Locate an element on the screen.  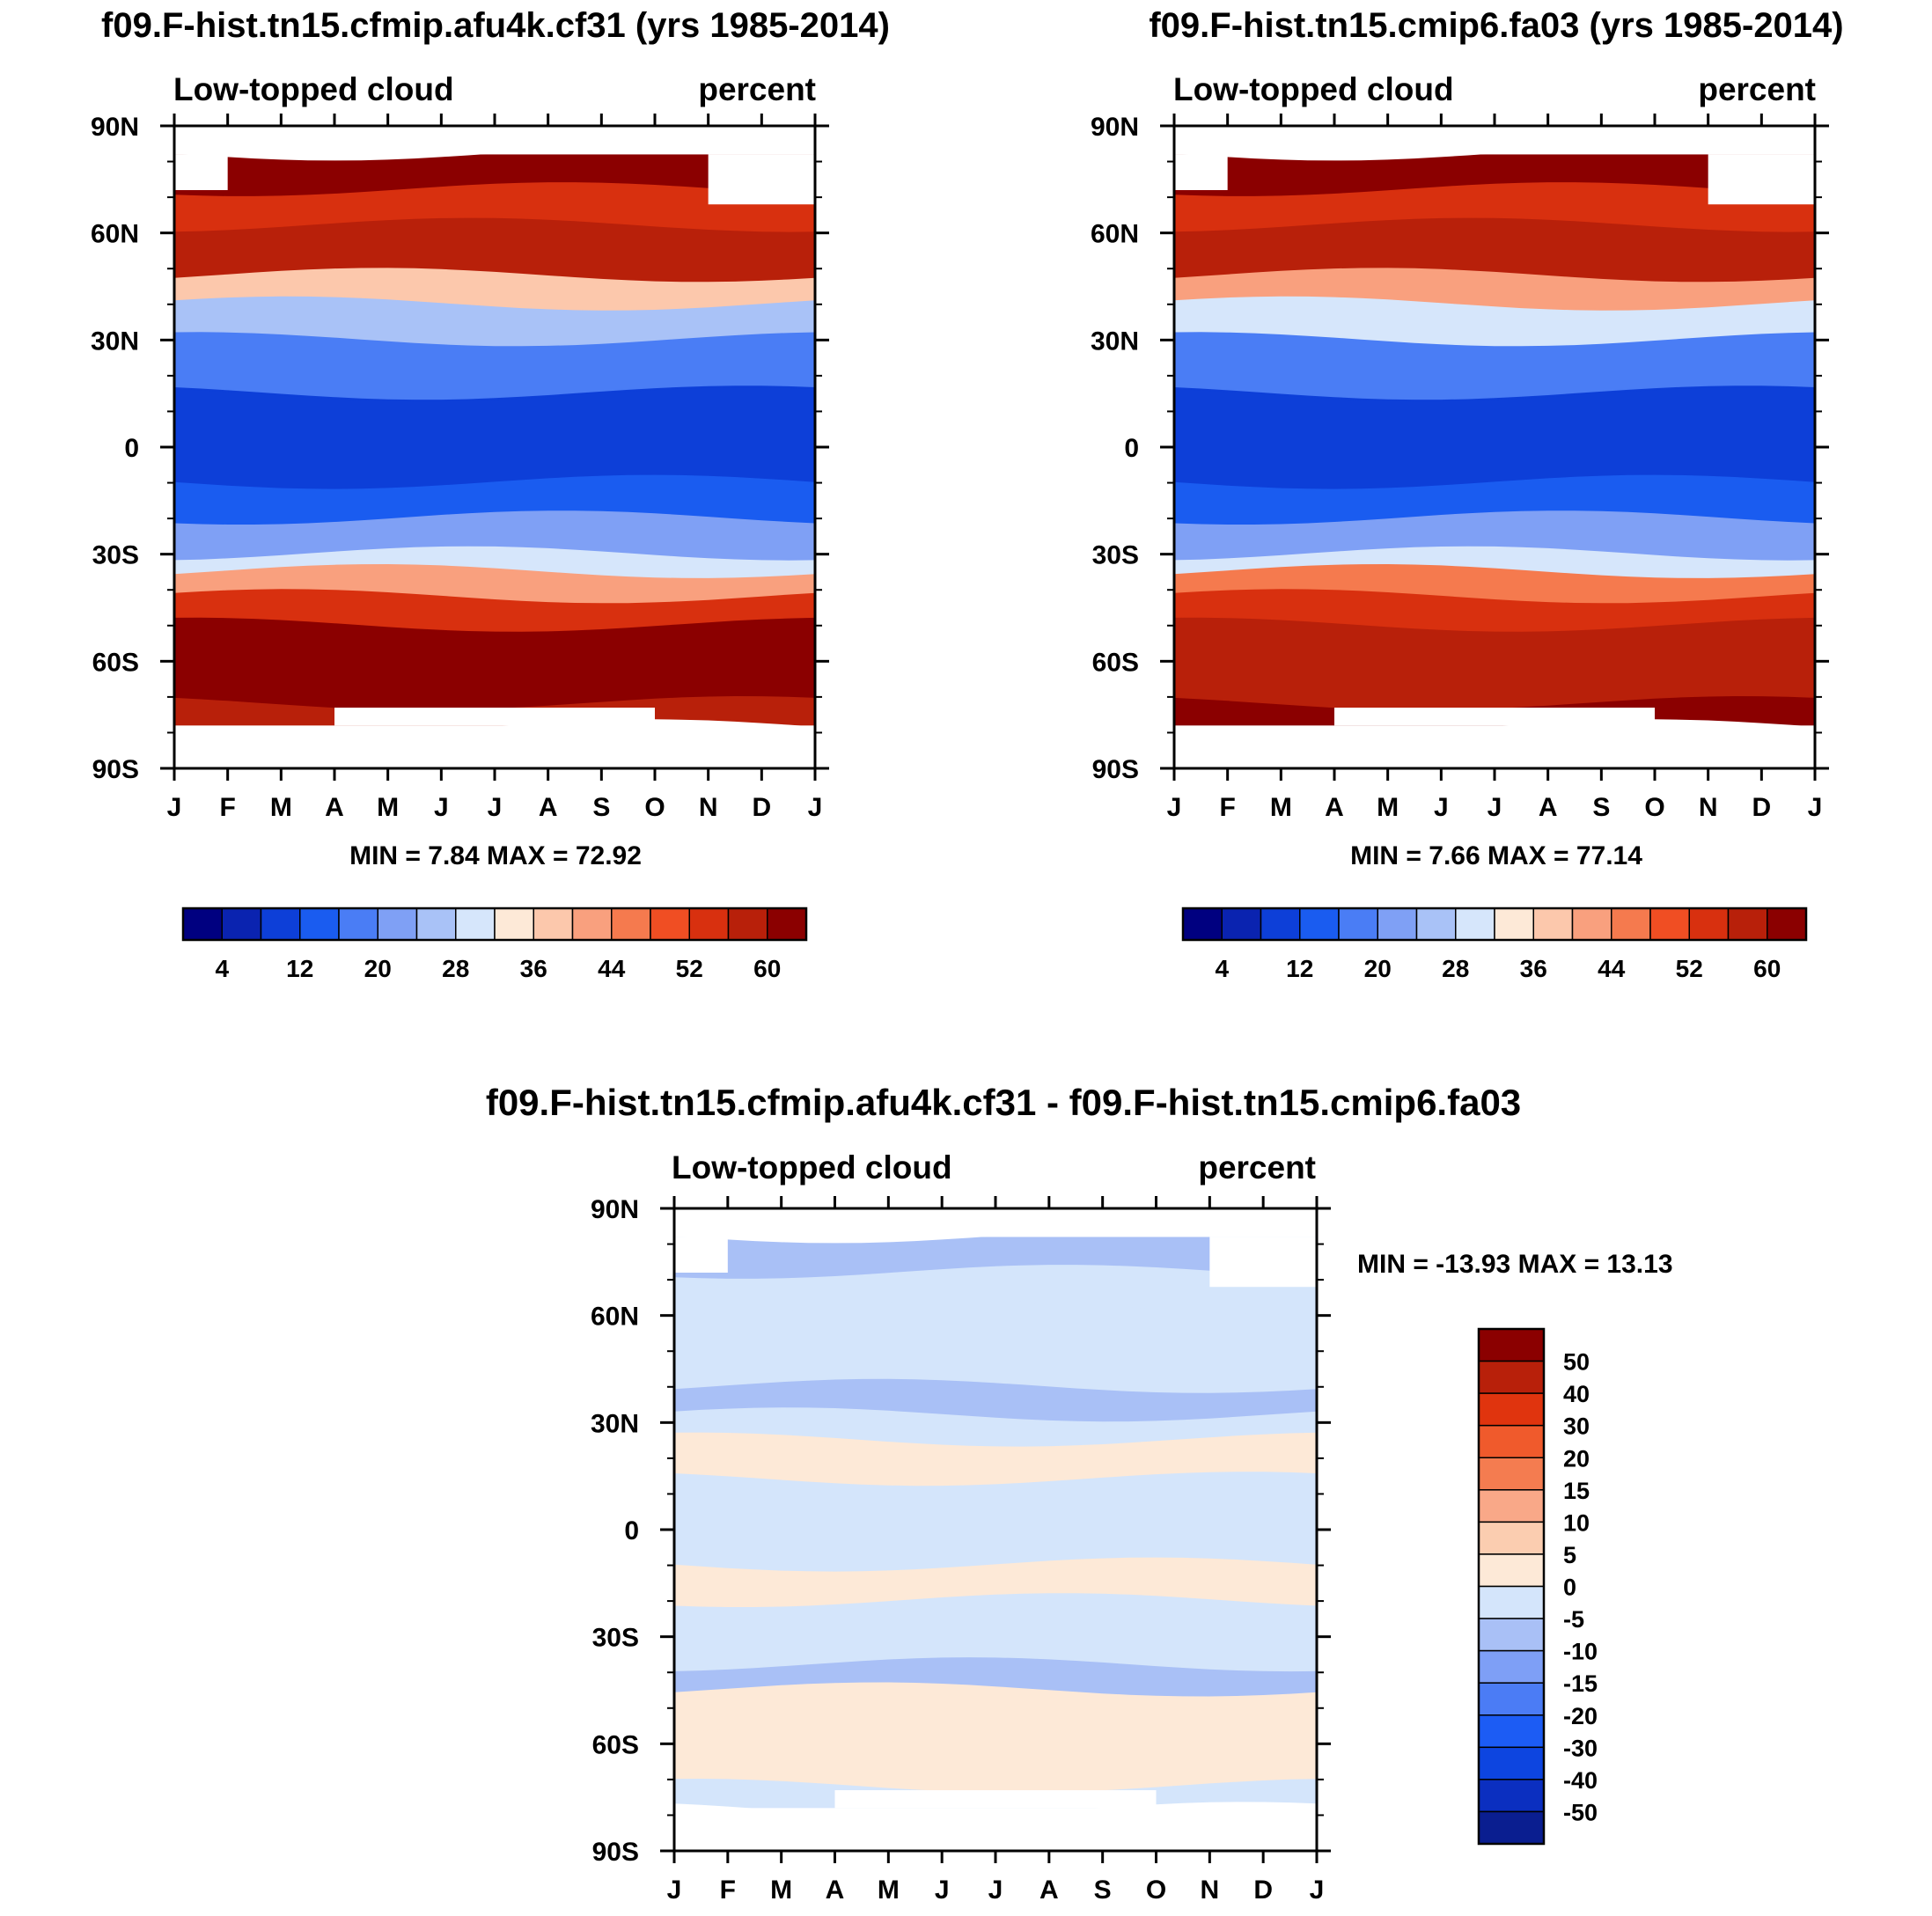
no-data-south is located at coordinates (494, 746).